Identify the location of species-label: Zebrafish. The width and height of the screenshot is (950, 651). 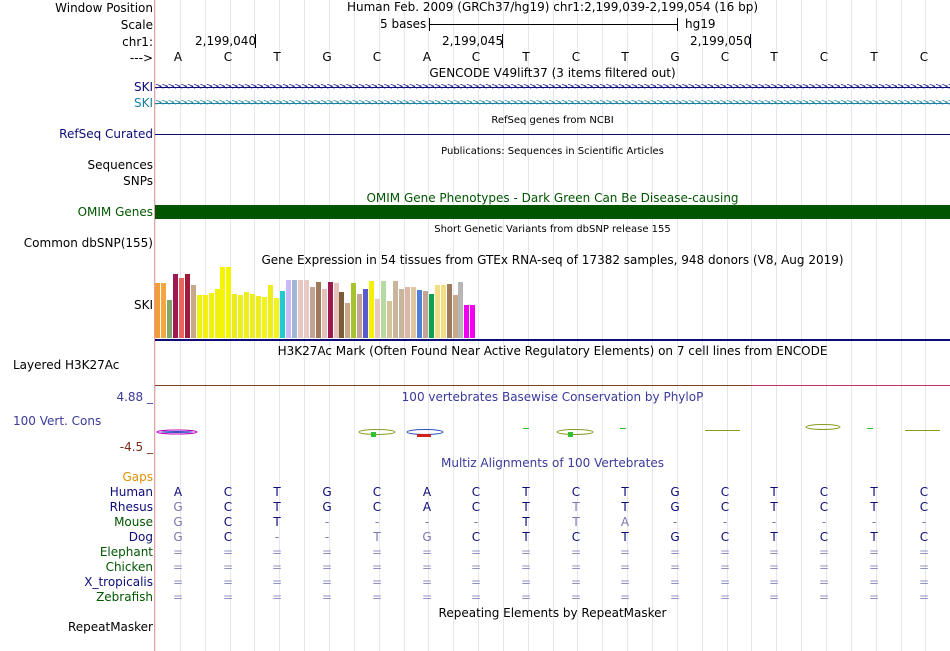
(124, 597).